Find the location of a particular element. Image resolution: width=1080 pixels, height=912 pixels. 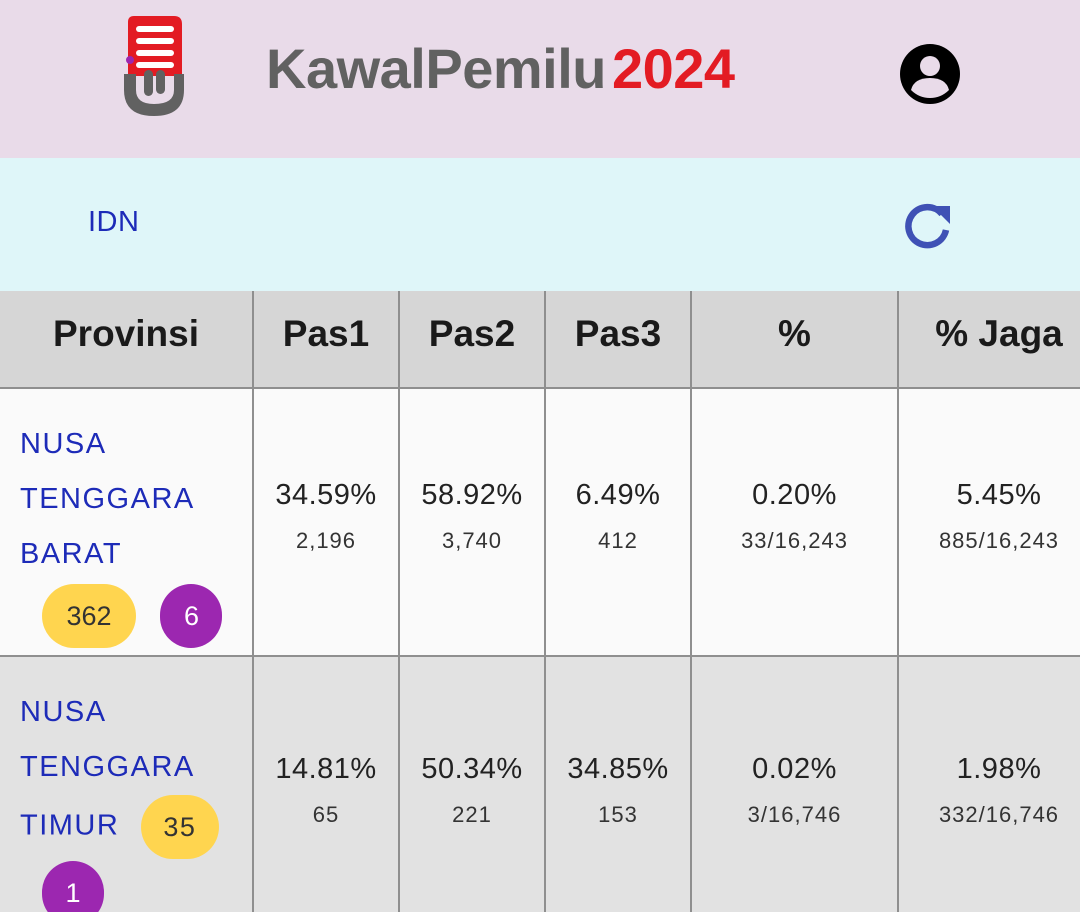

app-title: KawalPemilu 2024 is located at coordinates (500, 68).